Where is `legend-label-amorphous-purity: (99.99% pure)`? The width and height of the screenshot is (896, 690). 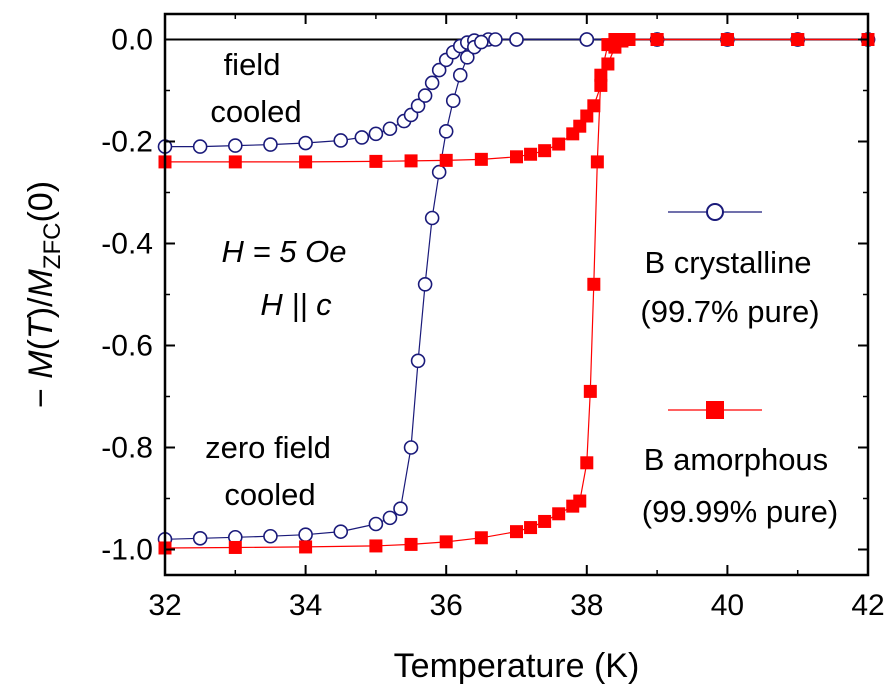
legend-label-amorphous-purity: (99.99% pure) is located at coordinates (740, 511).